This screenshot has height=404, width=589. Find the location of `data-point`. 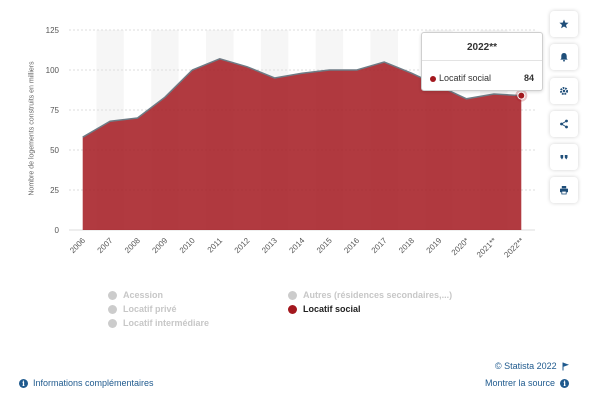

data-point is located at coordinates (521, 95).